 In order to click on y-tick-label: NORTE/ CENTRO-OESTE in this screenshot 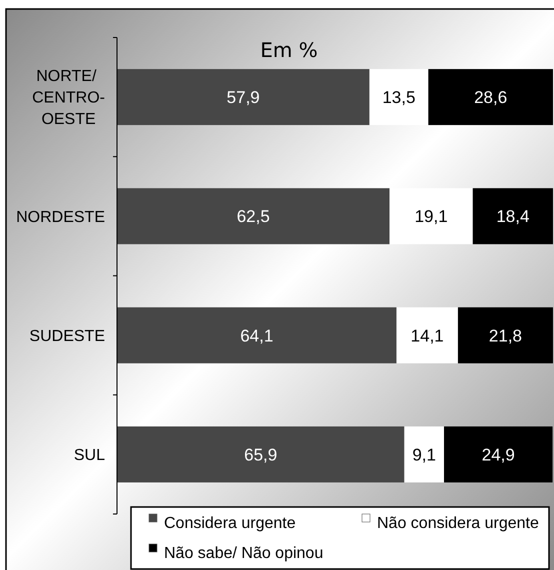, I will do `click(69, 98)`.